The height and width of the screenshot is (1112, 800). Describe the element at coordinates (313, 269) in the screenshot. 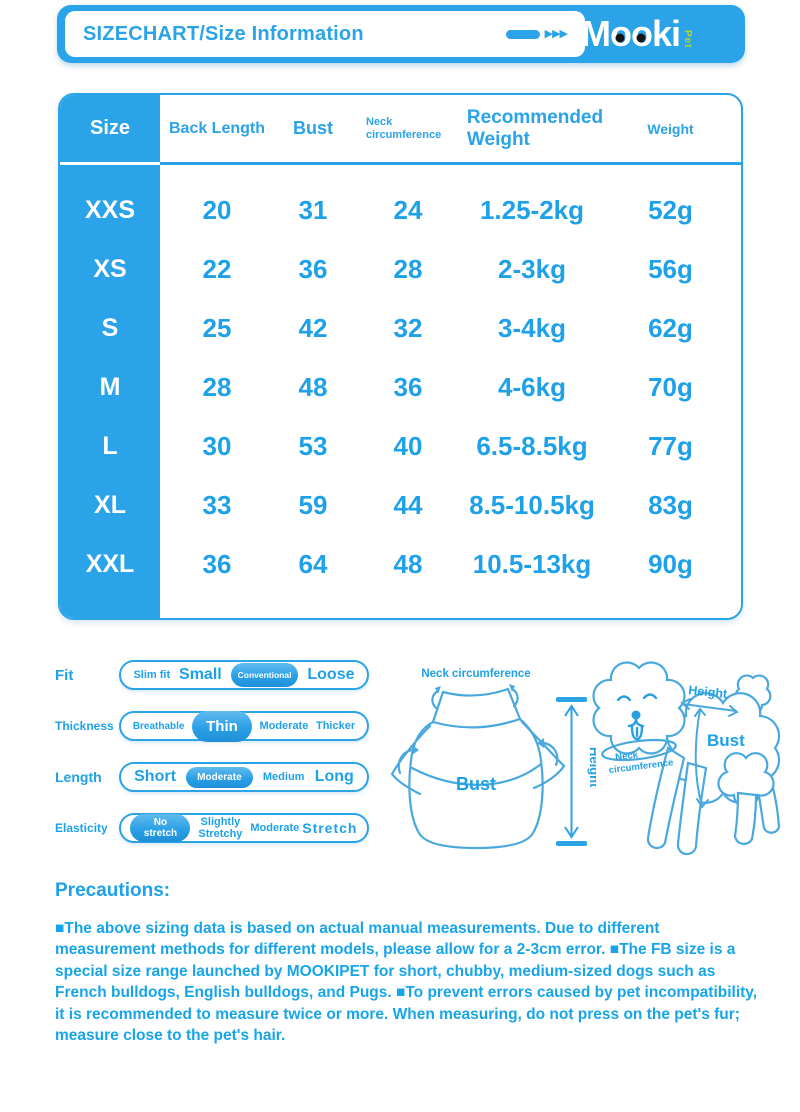

I see `bust-value: 36` at that location.